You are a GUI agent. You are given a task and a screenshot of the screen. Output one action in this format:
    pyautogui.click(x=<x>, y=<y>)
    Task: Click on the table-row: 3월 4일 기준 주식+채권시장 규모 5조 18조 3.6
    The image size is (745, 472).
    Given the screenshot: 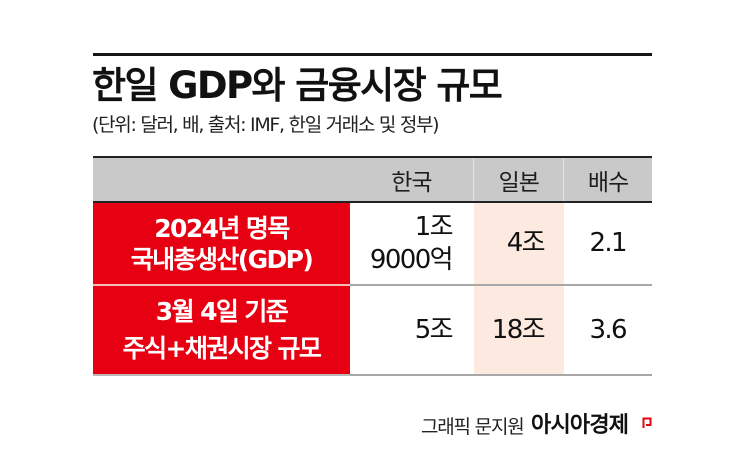 What is the action you would take?
    pyautogui.click(x=372, y=331)
    